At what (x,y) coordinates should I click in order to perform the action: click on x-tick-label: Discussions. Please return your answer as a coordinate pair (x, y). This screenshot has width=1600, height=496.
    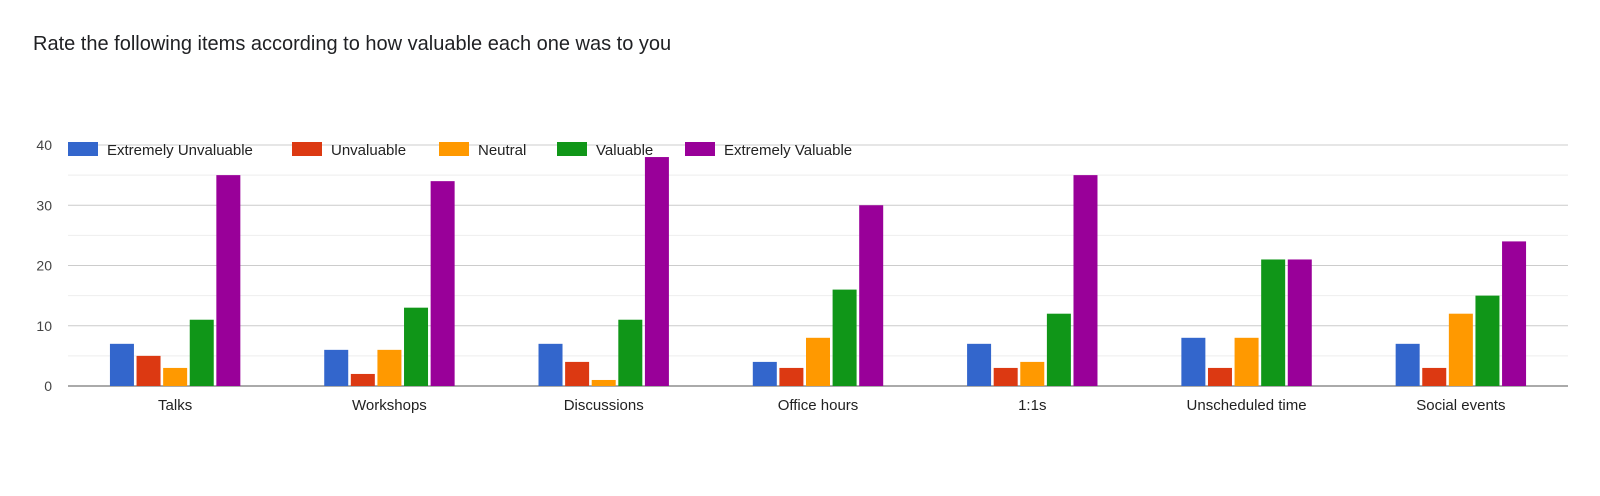
    Looking at the image, I should click on (604, 405).